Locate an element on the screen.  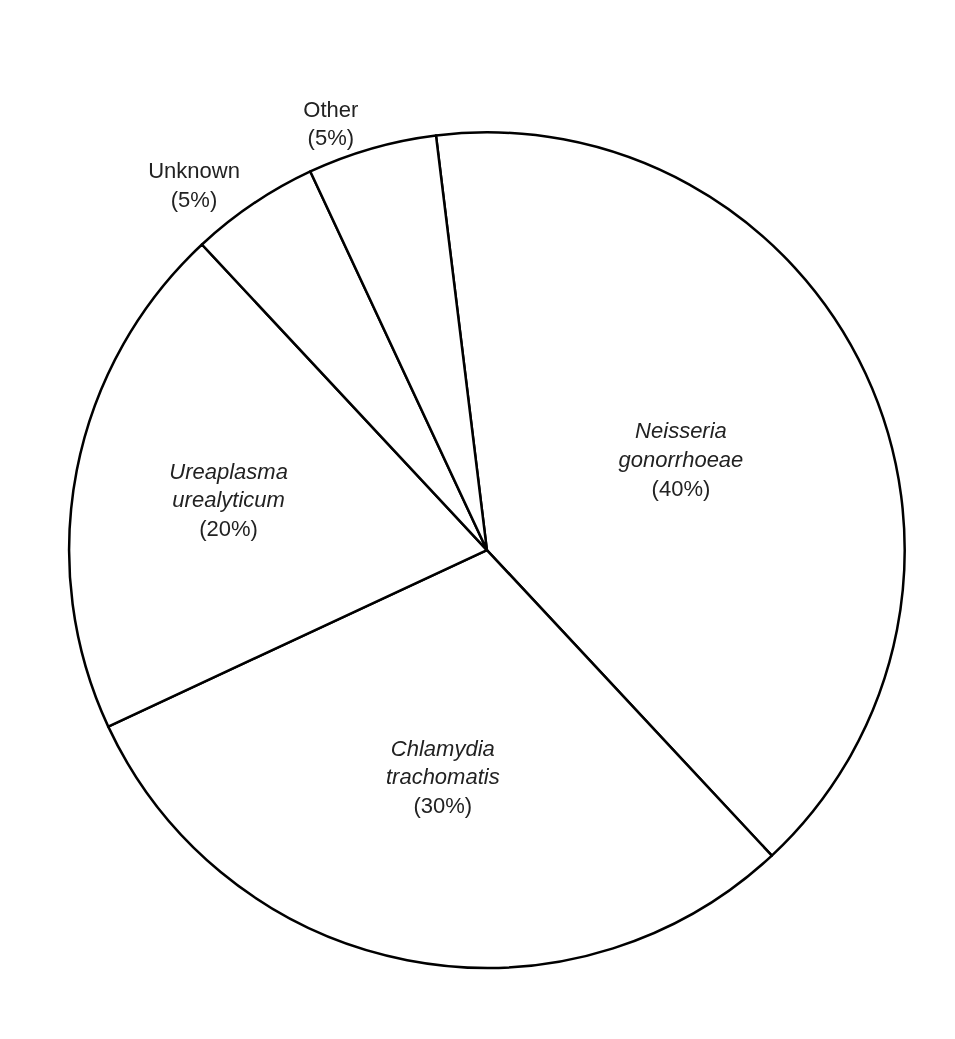
data-label: (30%) is located at coordinates (443, 805).